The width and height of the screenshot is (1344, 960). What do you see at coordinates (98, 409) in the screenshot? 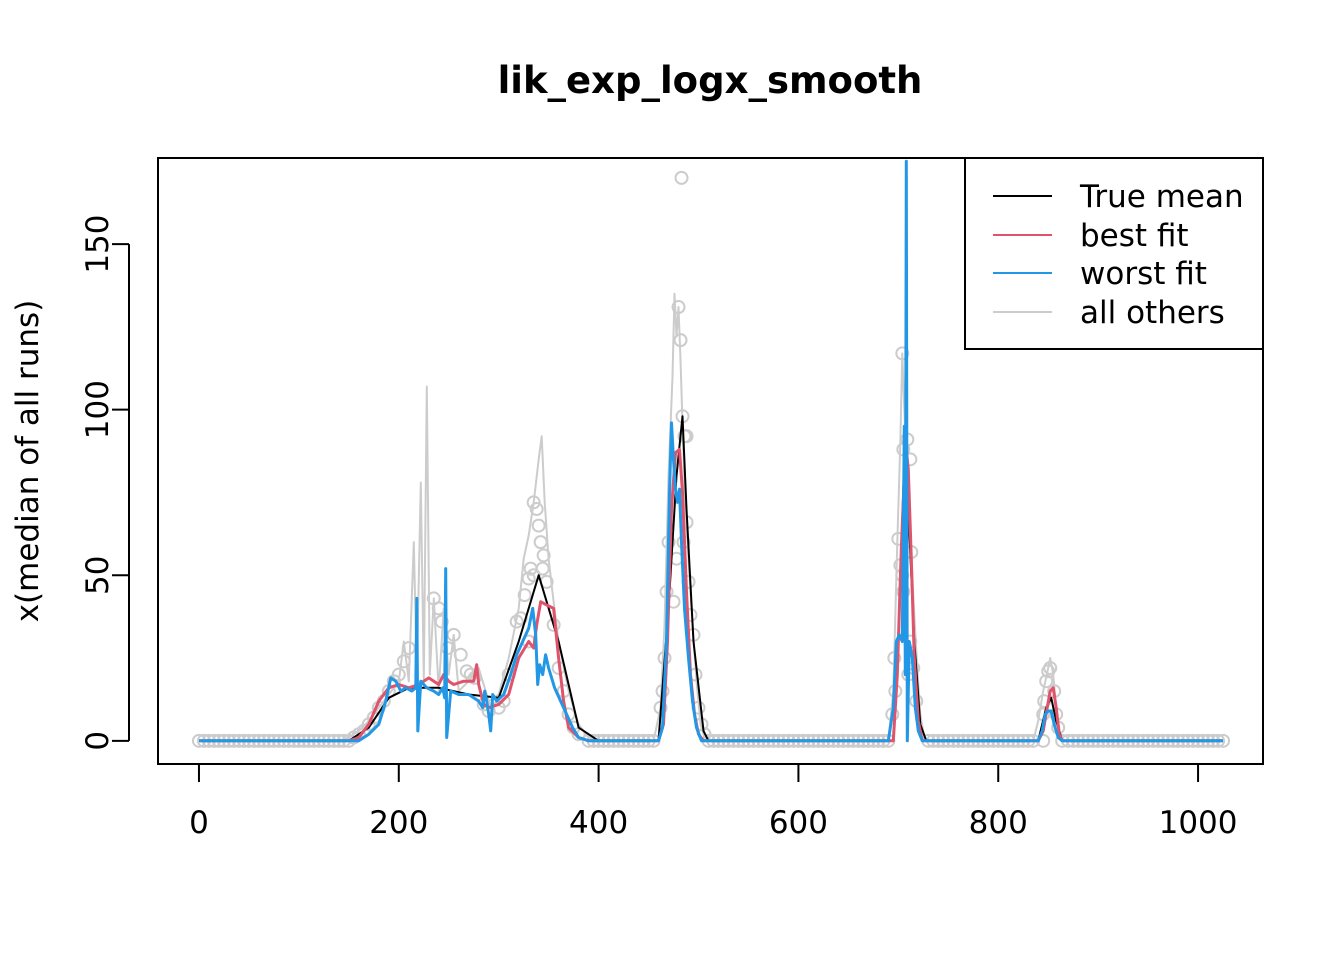
I see `y-tick-label: 100` at bounding box center [98, 409].